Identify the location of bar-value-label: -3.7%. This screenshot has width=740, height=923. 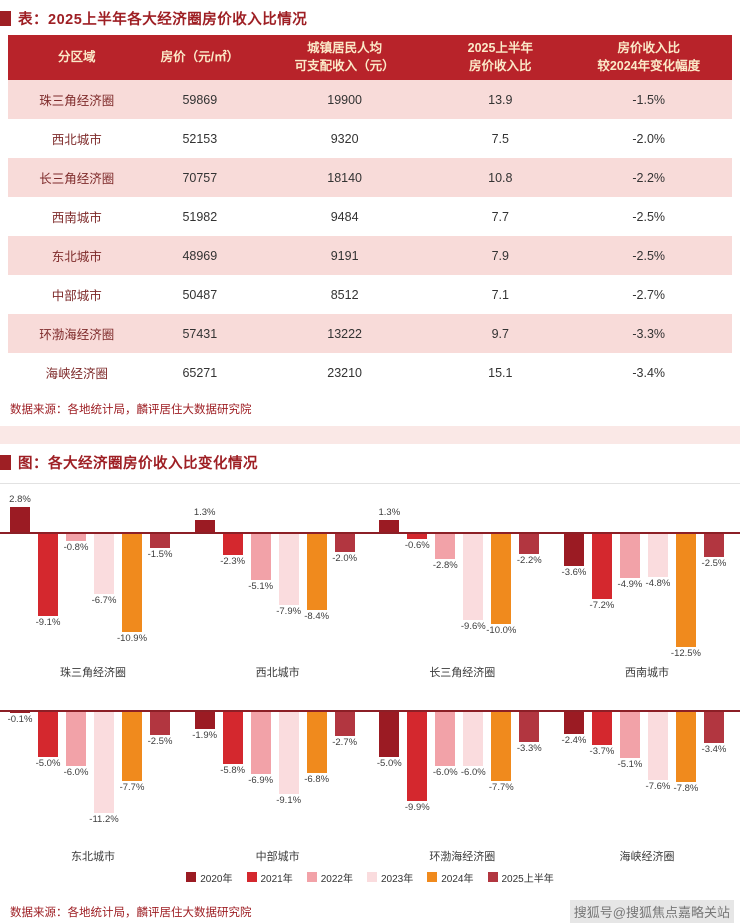
(602, 751).